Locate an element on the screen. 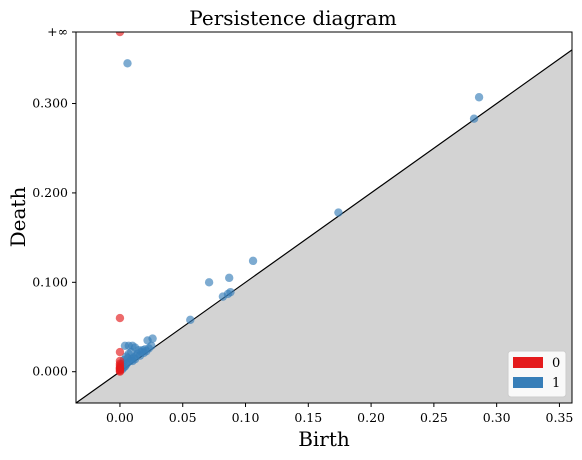  legend: 0 1 is located at coordinates (537, 374).